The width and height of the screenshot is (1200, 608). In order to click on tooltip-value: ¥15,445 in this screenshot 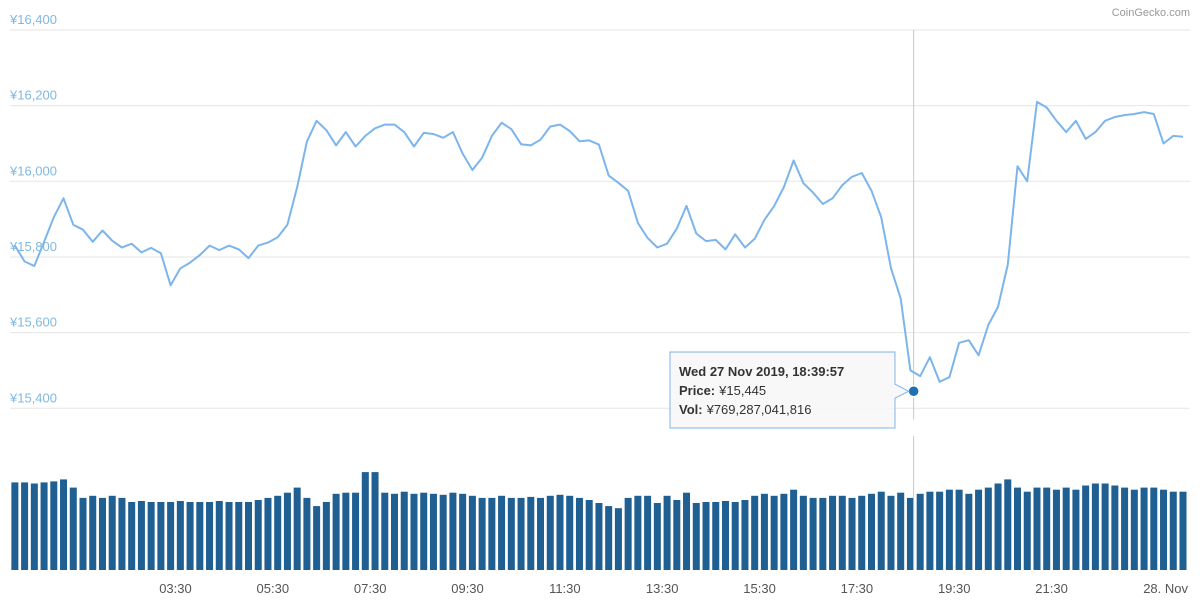, I will do `click(742, 390)`.